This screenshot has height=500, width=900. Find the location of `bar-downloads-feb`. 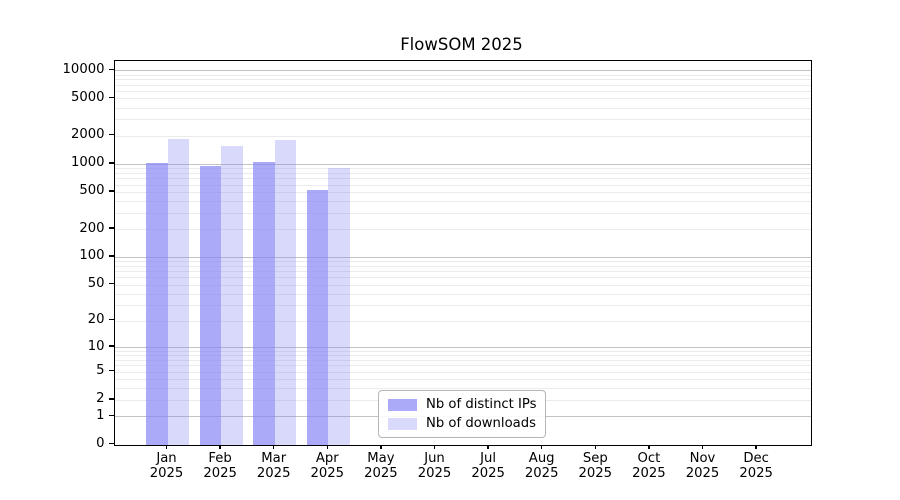

bar-downloads-feb is located at coordinates (232, 295).